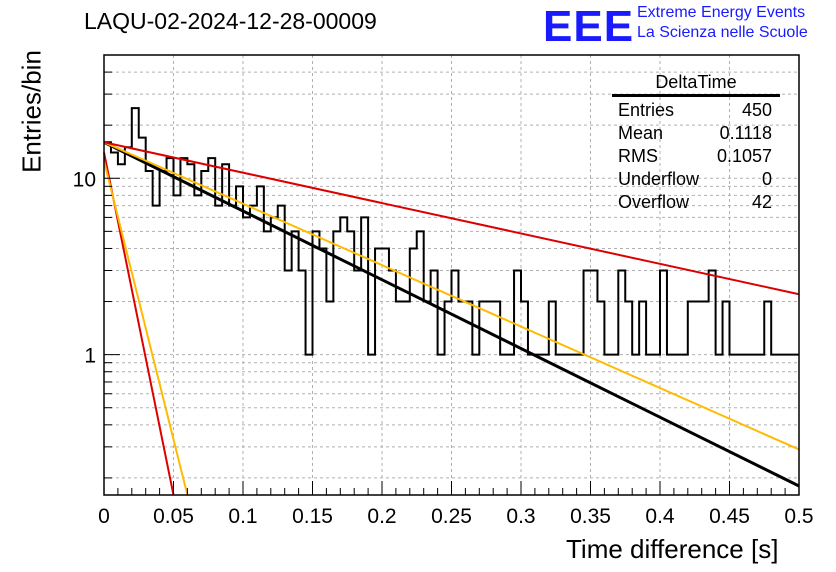  I want to click on y-tick-label: 1, so click(90, 356).